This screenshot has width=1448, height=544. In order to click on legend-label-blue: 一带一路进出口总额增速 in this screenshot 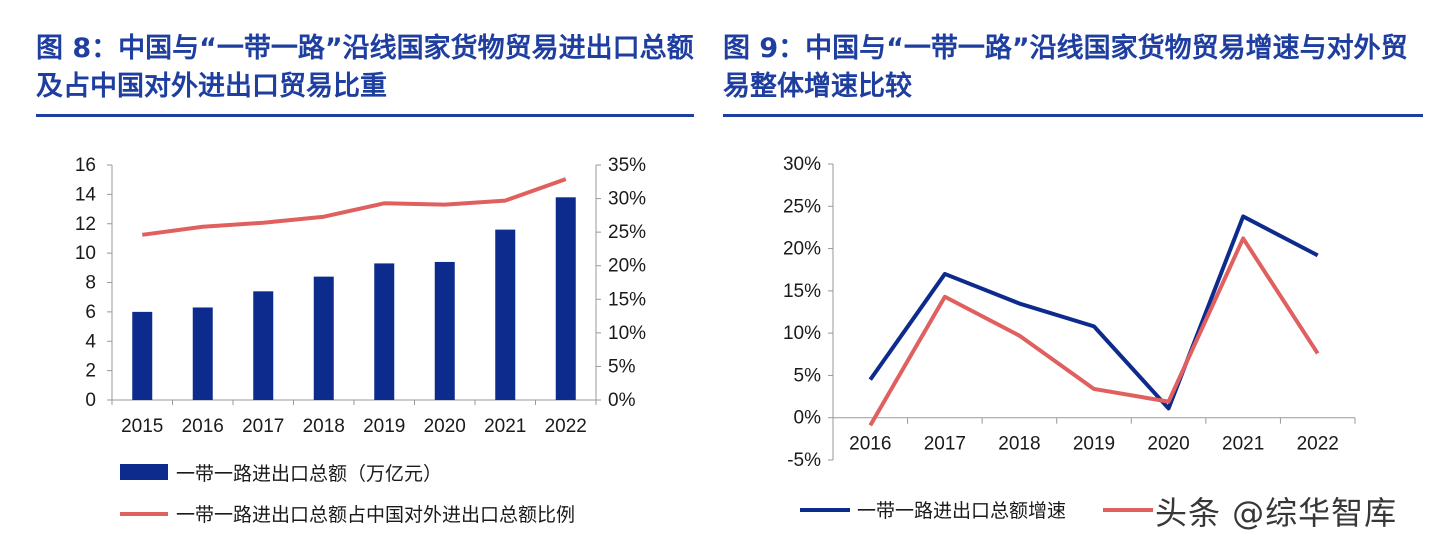, I will do `click(961, 511)`.